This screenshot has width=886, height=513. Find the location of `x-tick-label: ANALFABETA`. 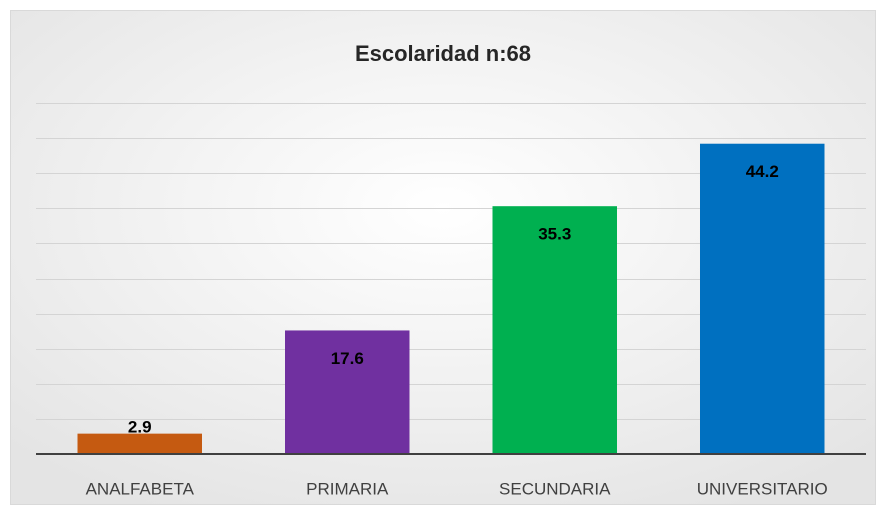

x-tick-label: ANALFABETA is located at coordinates (140, 488).